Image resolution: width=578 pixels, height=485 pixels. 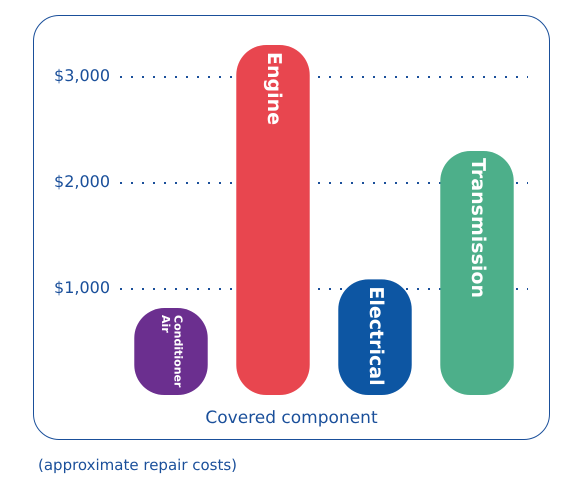 I want to click on text: (approximate repair costs), so click(x=138, y=465).